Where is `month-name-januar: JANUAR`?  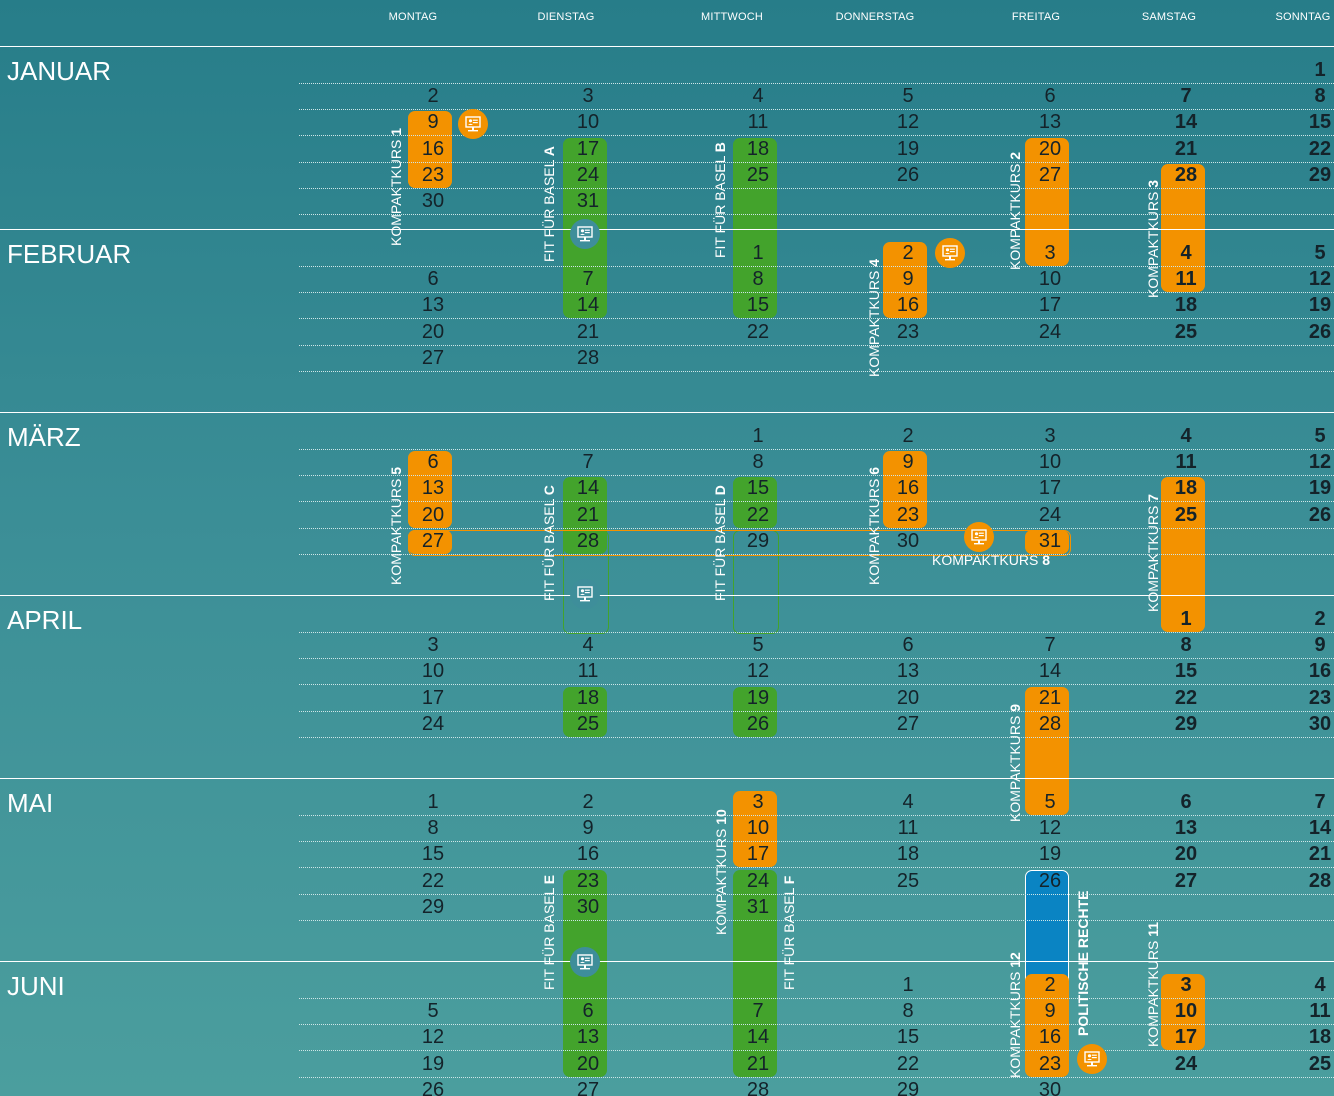 month-name-januar: JANUAR is located at coordinates (59, 71).